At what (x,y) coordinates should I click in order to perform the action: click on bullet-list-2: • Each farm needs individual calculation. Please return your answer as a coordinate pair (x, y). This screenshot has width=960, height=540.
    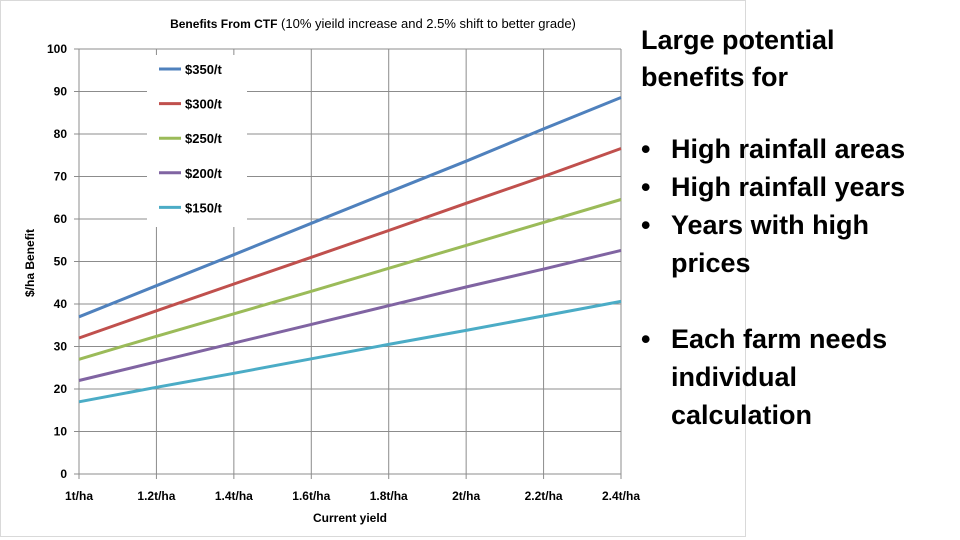
    Looking at the image, I should click on (791, 377).